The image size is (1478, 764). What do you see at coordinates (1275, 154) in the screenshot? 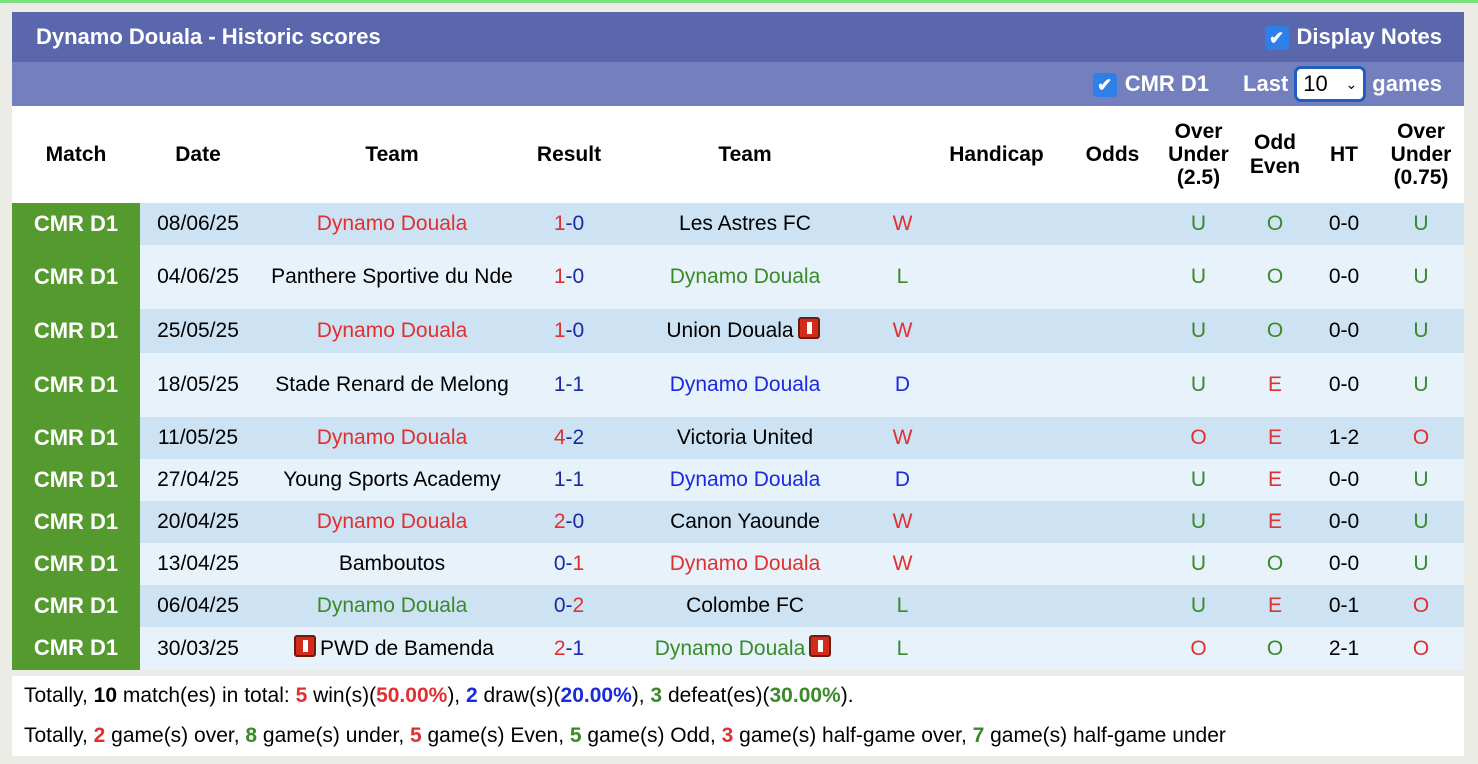
I see `column-header: Odd Even` at bounding box center [1275, 154].